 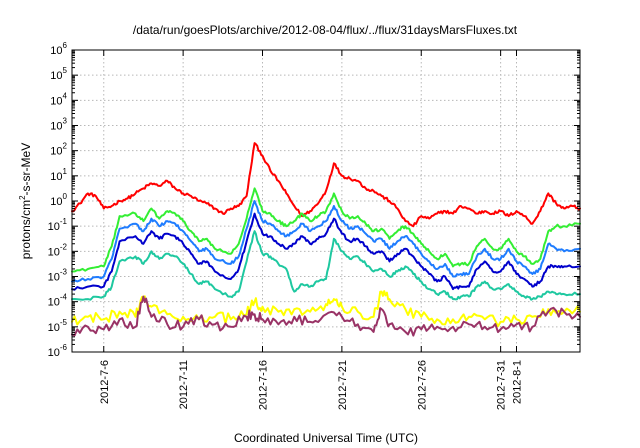 What do you see at coordinates (326, 438) in the screenshot?
I see `x-axis-label: Coordinated Universal Time (UTC)` at bounding box center [326, 438].